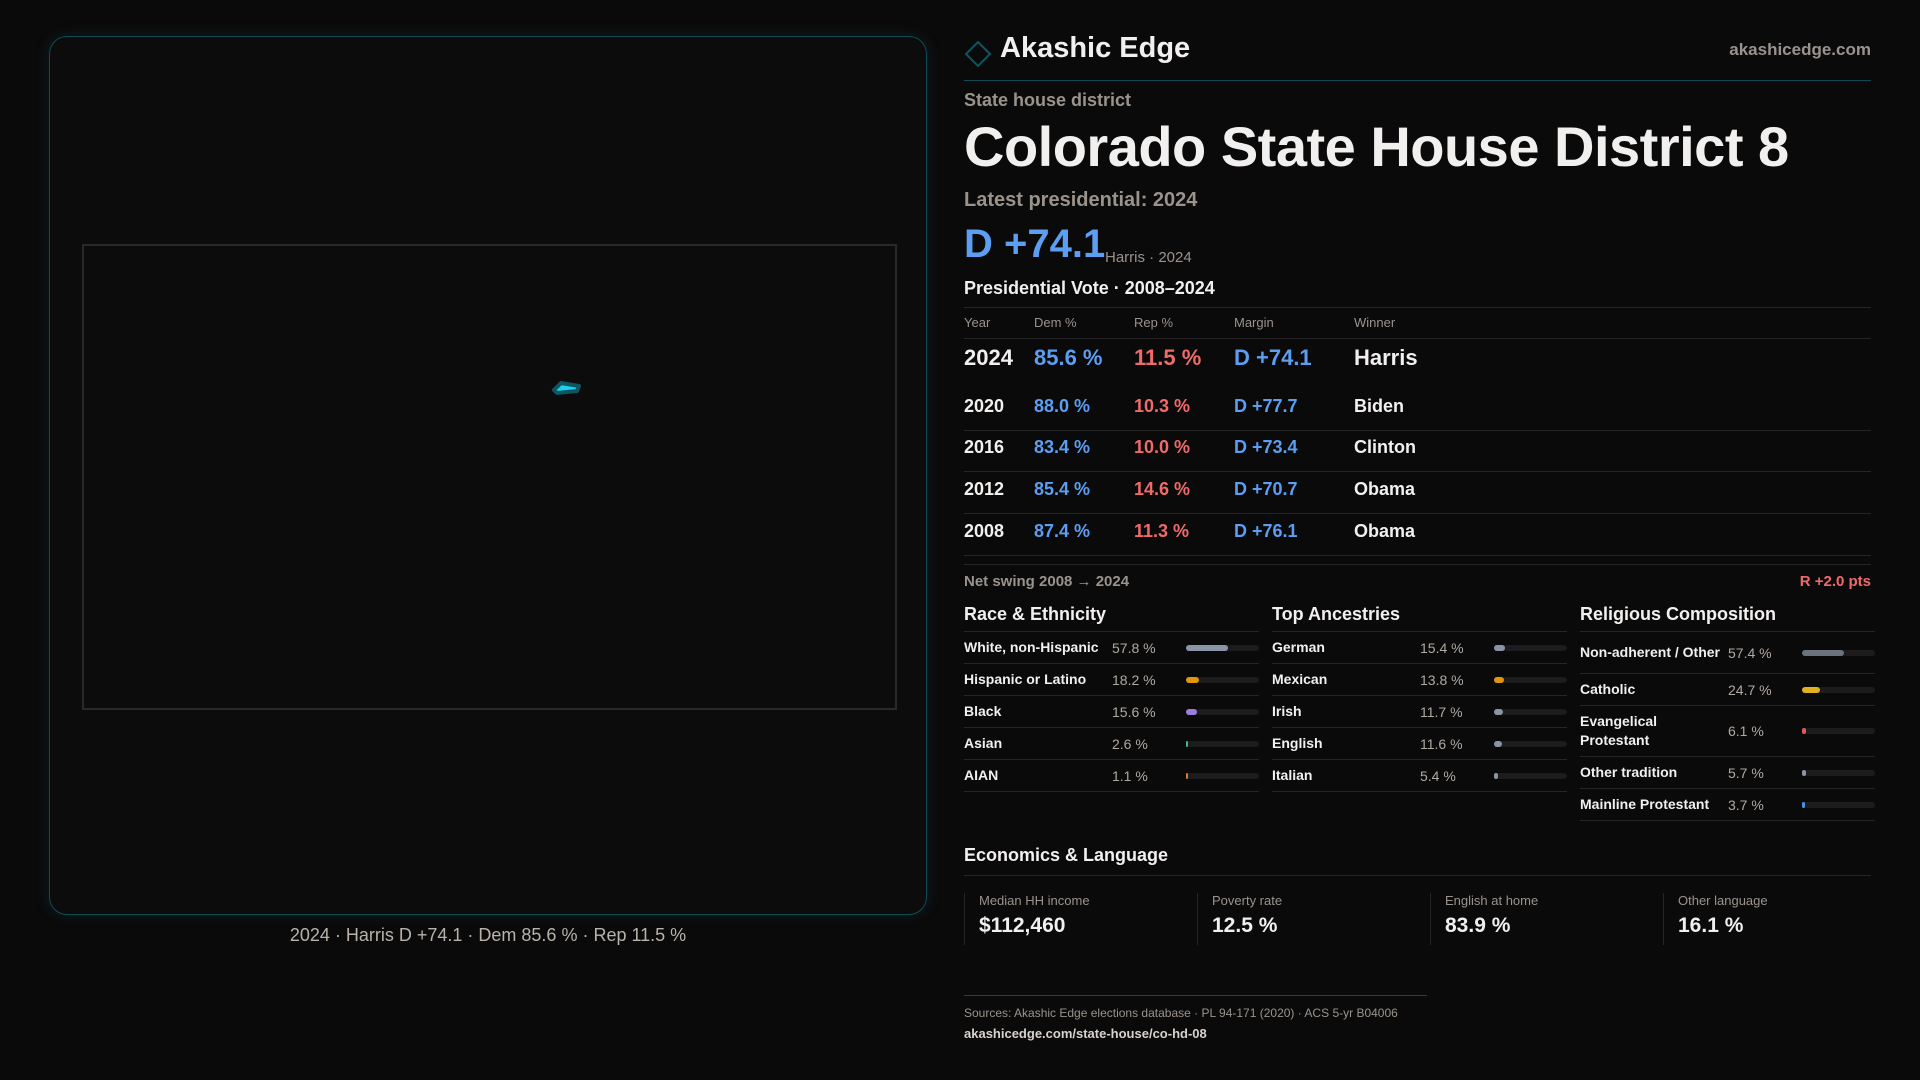 Image resolution: width=1920 pixels, height=1080 pixels. I want to click on row-value: 5.4 %, so click(1438, 775).